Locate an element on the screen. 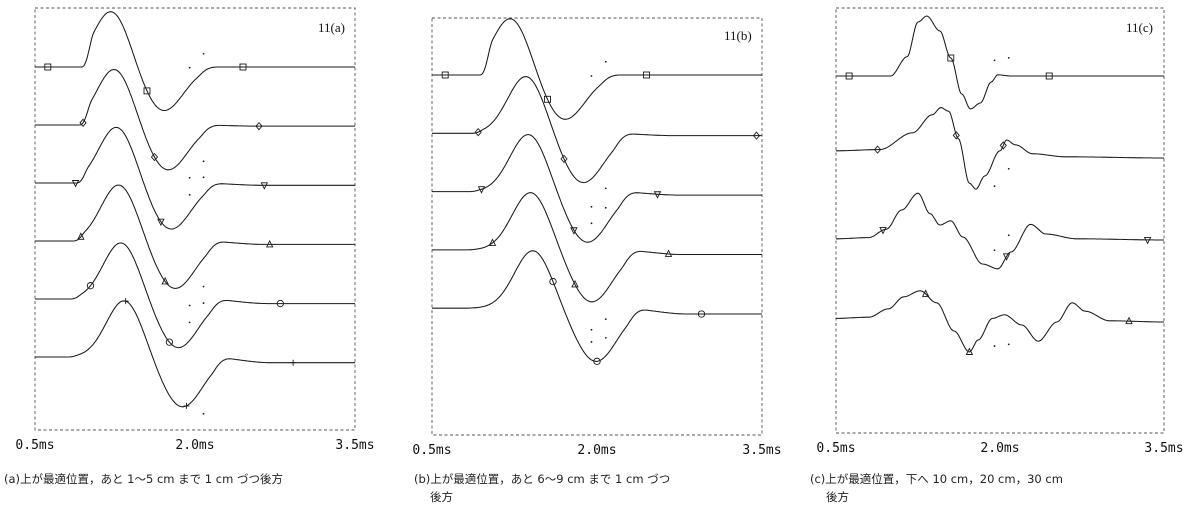 Image resolution: width=1202 pixels, height=512 pixels. caption-11c-line1: (c)上が最適位置，下へ 10 cm，20 cm，30 cm is located at coordinates (936, 479).